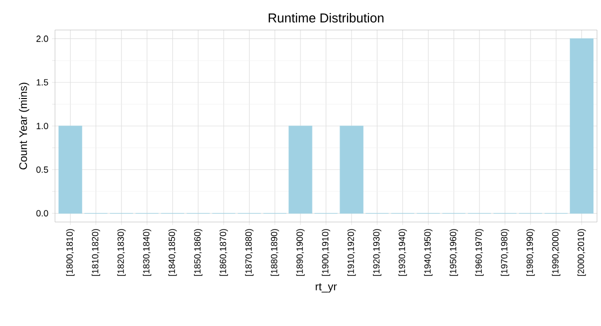 The height and width of the screenshot is (326, 601). I want to click on y-tick-label: 0.0, so click(42, 213).